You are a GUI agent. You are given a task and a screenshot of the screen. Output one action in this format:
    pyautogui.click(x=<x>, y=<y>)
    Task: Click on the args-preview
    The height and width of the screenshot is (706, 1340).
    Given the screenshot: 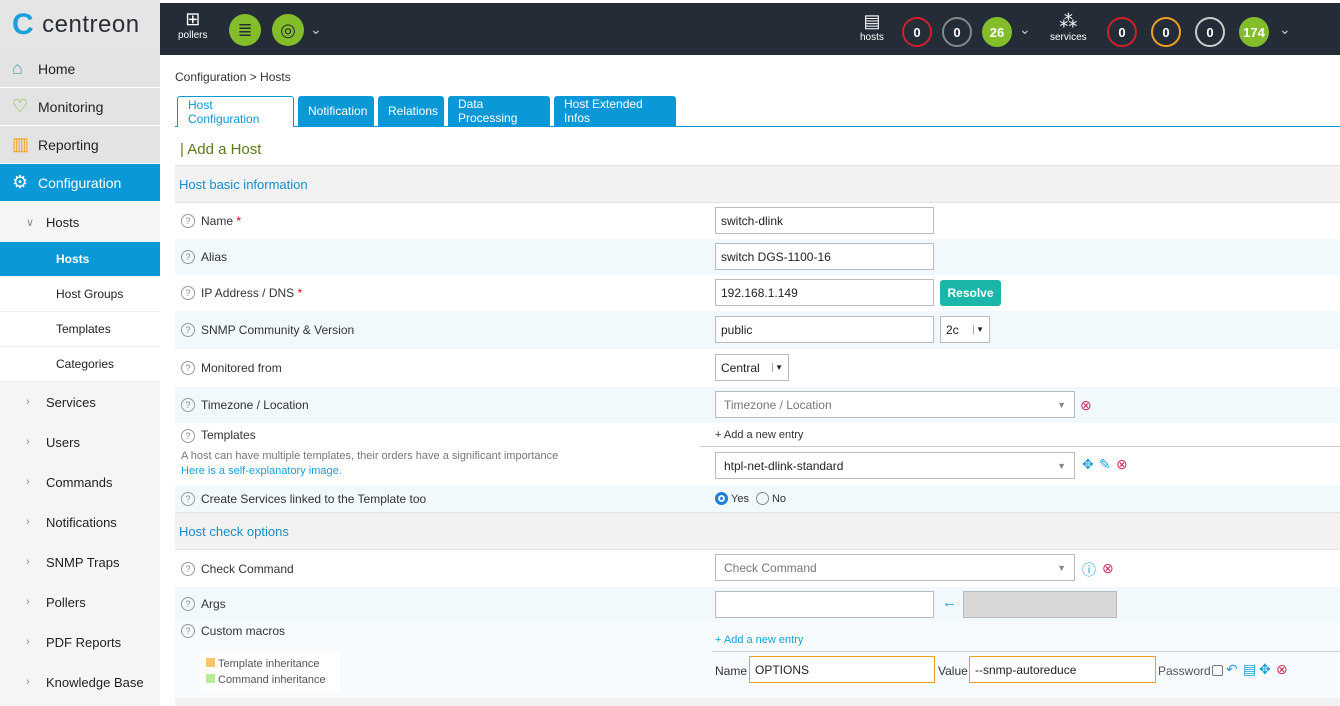 What is the action you would take?
    pyautogui.click(x=1040, y=604)
    